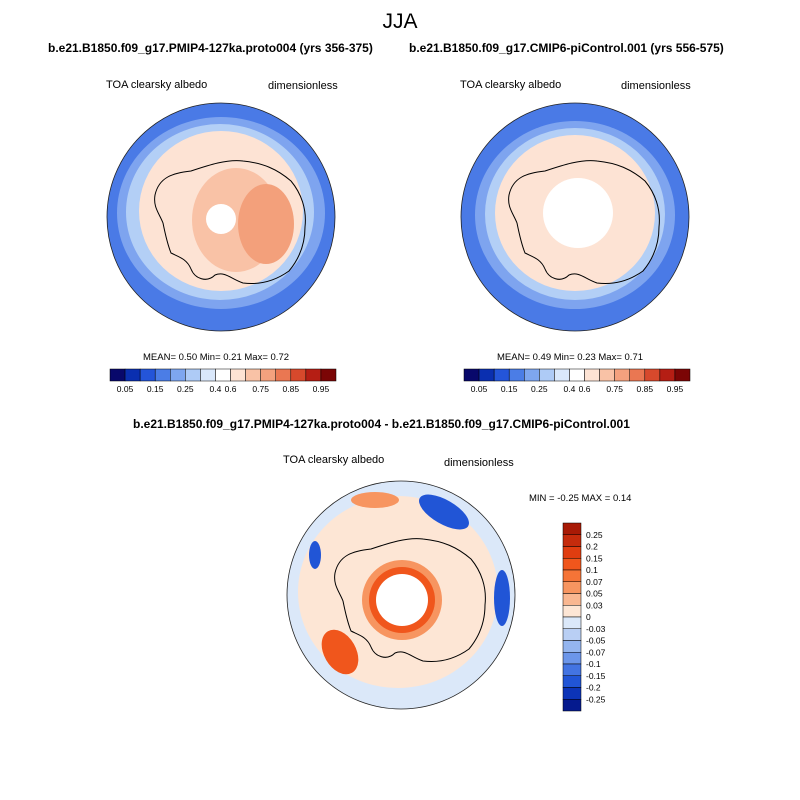 The image size is (800, 800). Describe the element at coordinates (594, 582) in the screenshot. I see `colorbar-tick-label: 0.07` at that location.